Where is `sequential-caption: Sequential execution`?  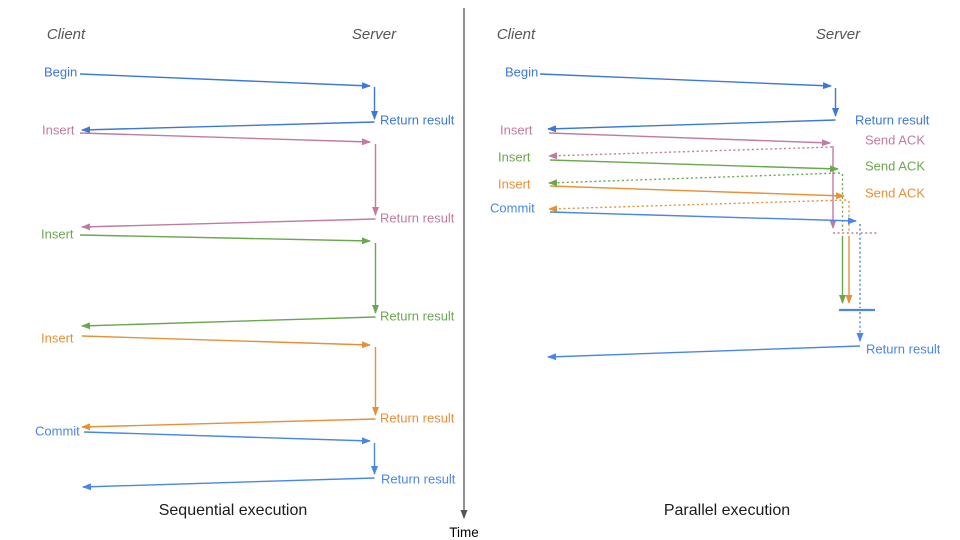
sequential-caption: Sequential execution is located at coordinates (233, 510).